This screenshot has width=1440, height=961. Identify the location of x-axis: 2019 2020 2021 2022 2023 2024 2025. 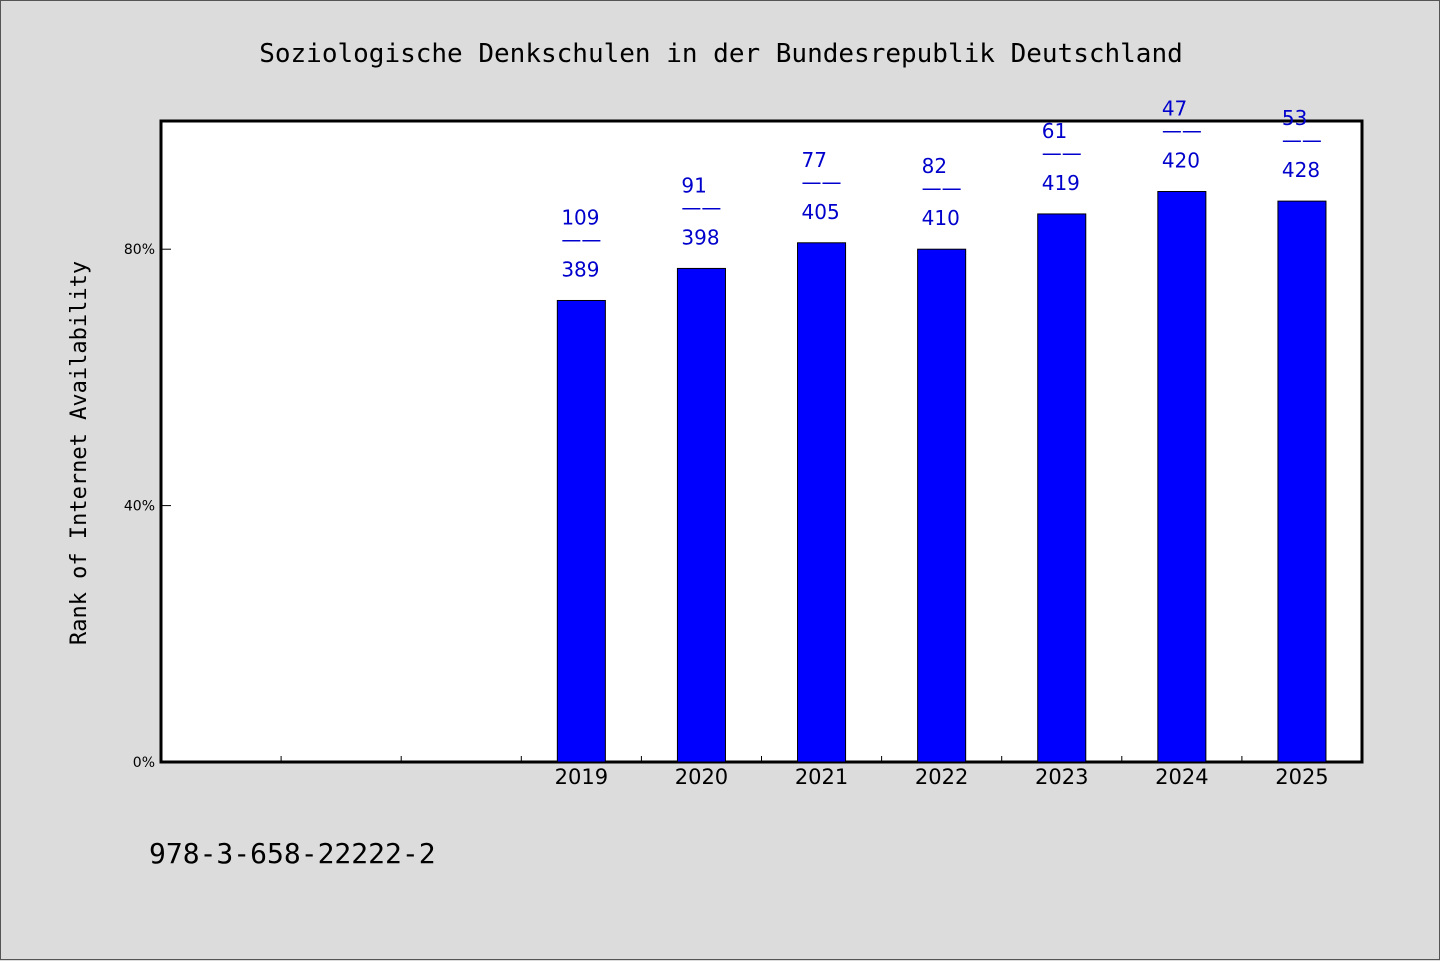
(804, 772).